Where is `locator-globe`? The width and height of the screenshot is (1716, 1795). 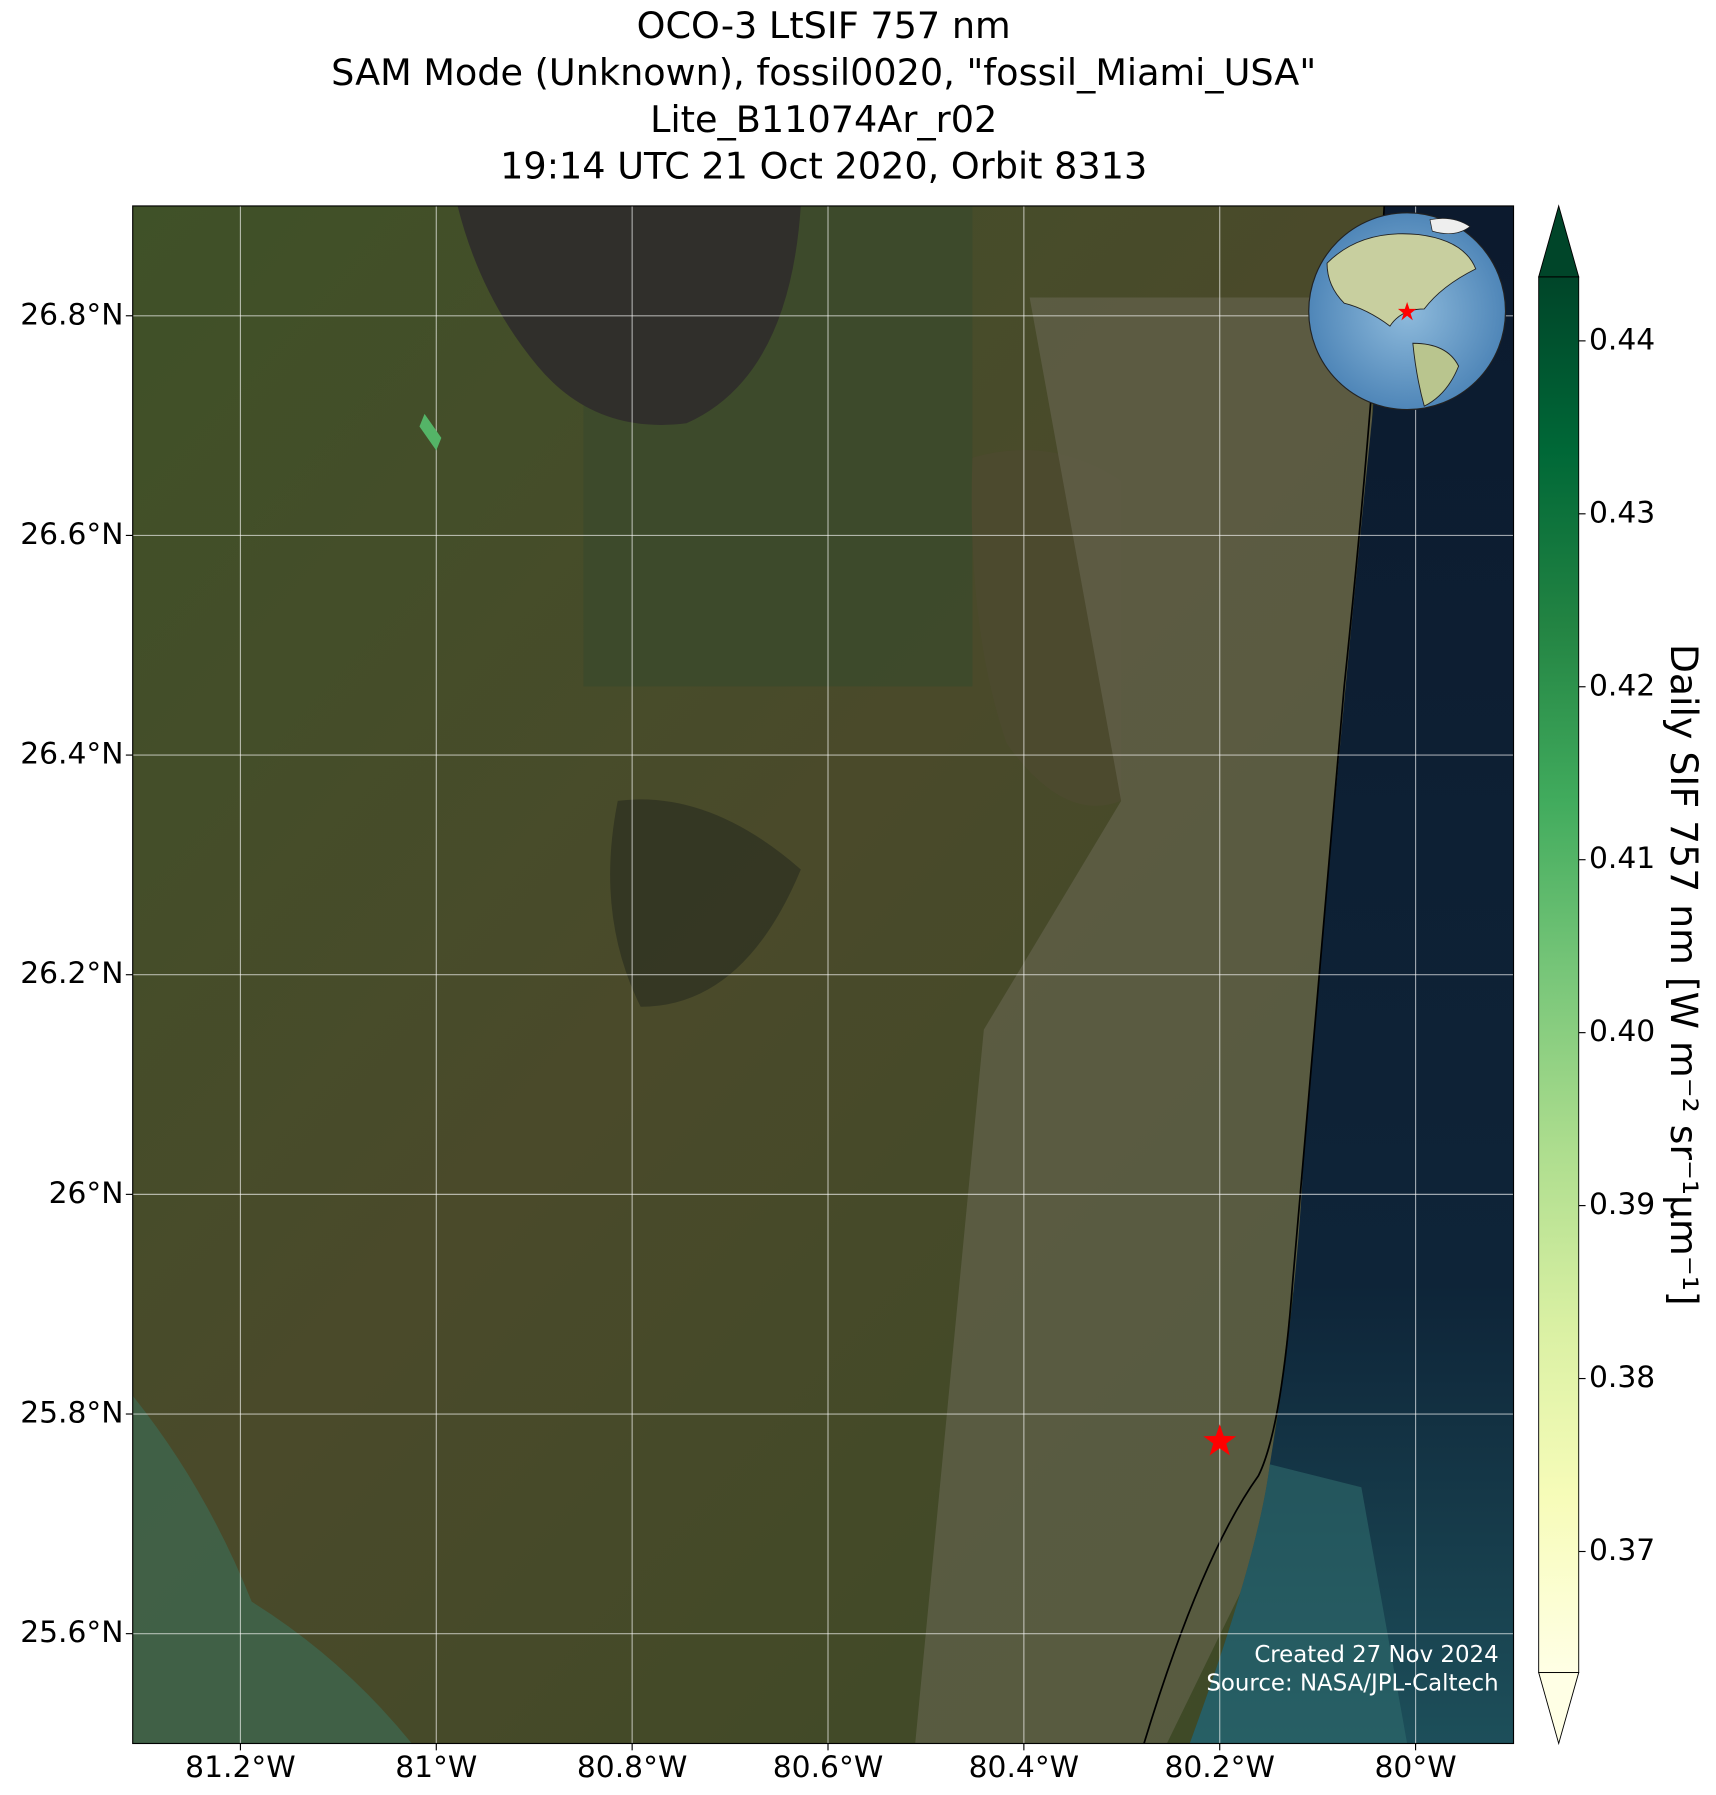
locator-globe is located at coordinates (1407, 311).